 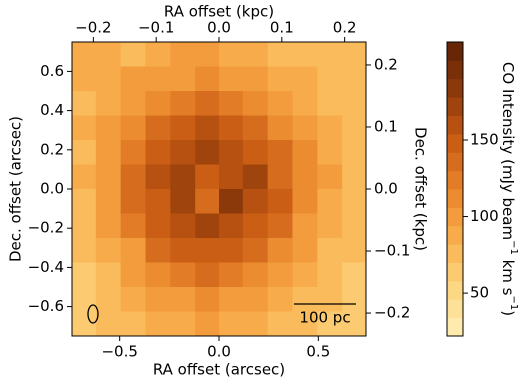 I want to click on y-tick-label: 0.2, so click(x=52, y=149).